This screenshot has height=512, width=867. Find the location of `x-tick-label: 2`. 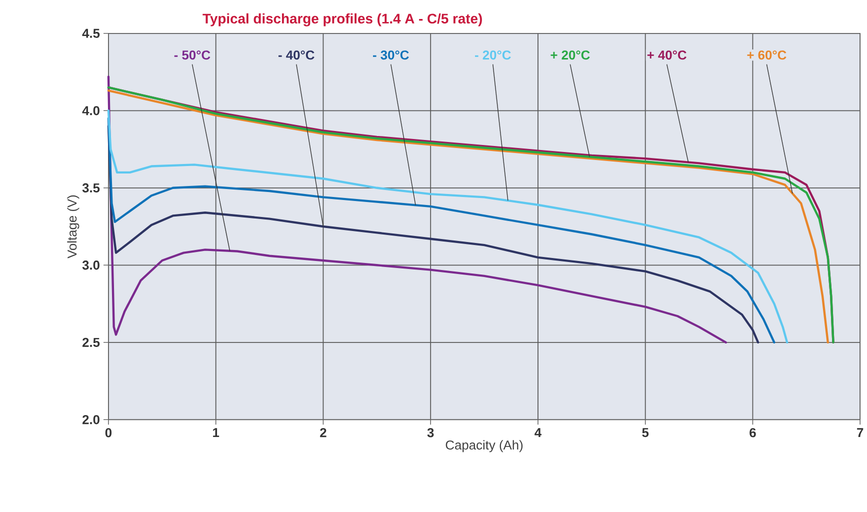

x-tick-label: 2 is located at coordinates (323, 432).